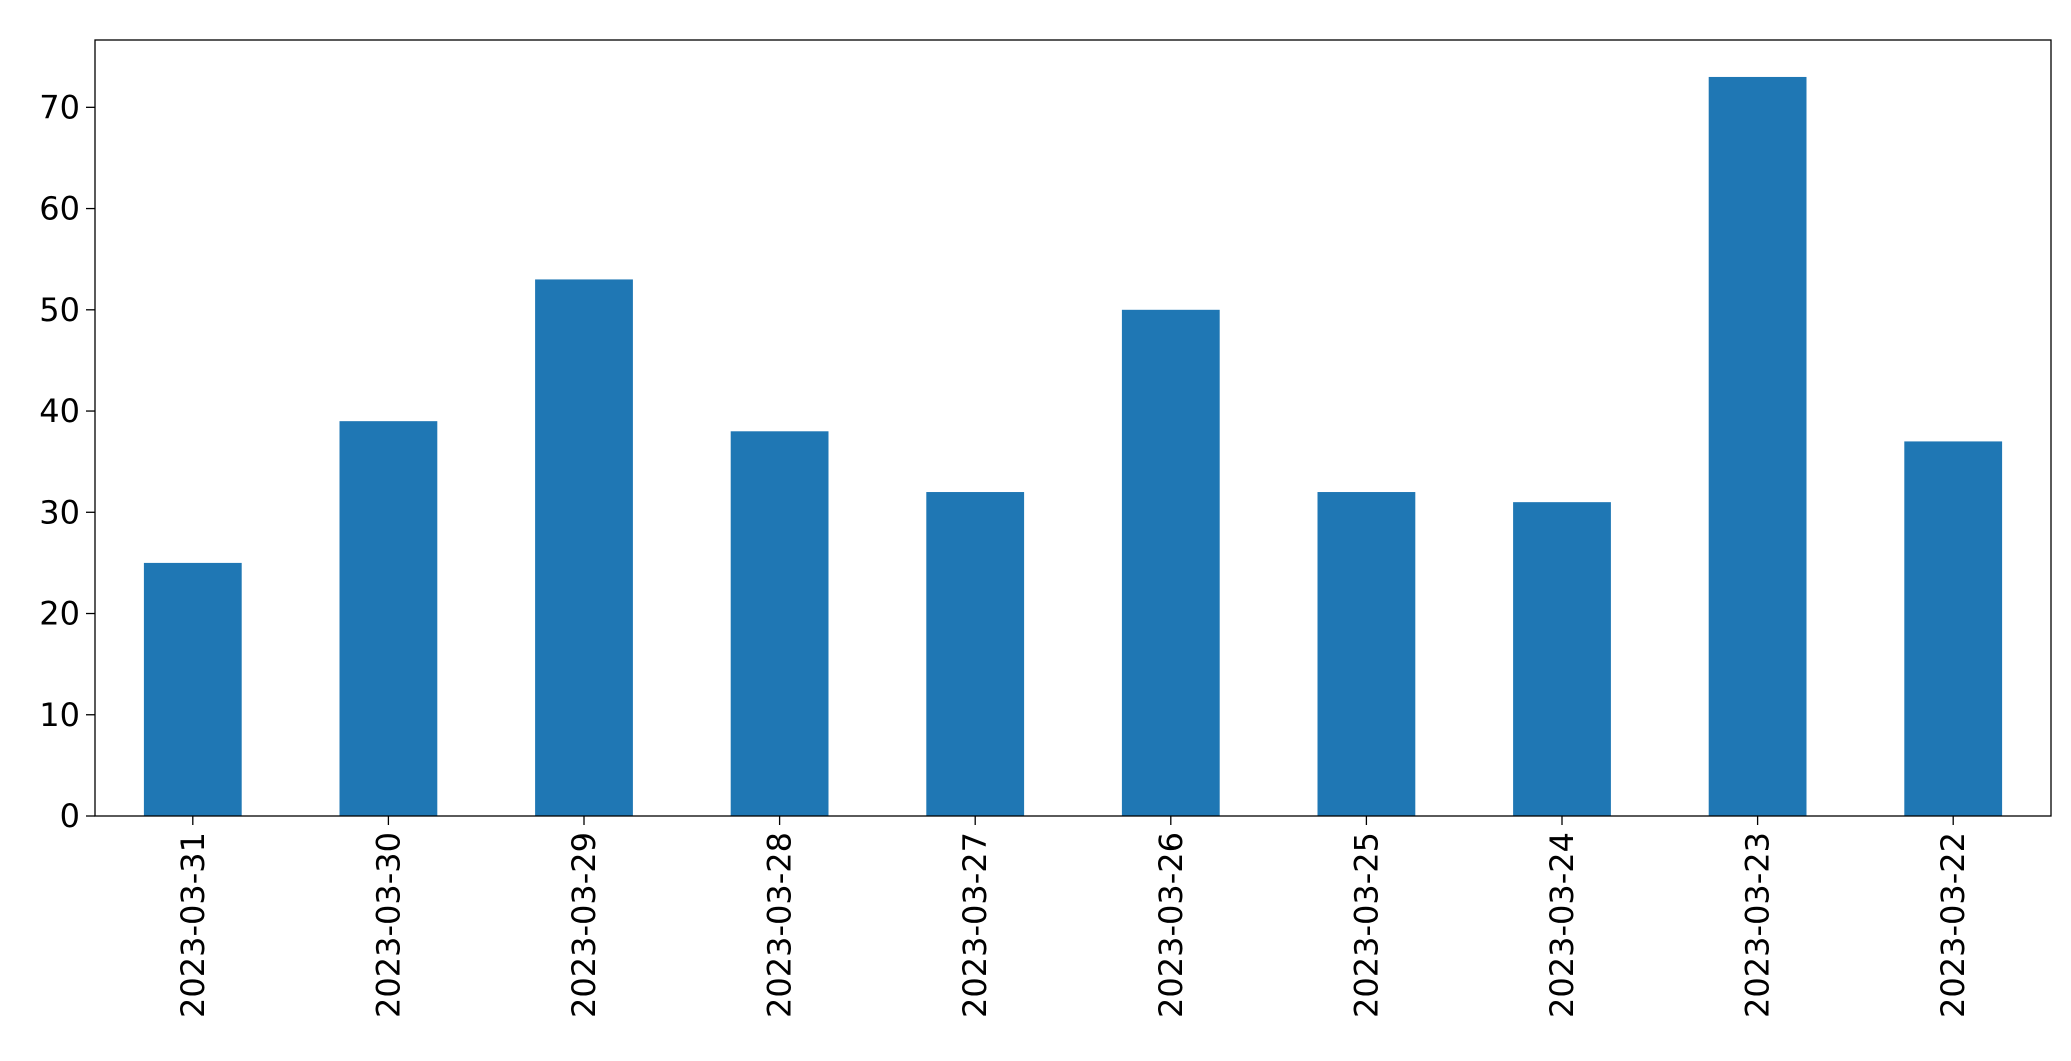 Image resolution: width=2071 pixels, height=1061 pixels. Describe the element at coordinates (388, 925) in the screenshot. I see `x-tick-label: 2023-03-30` at that location.